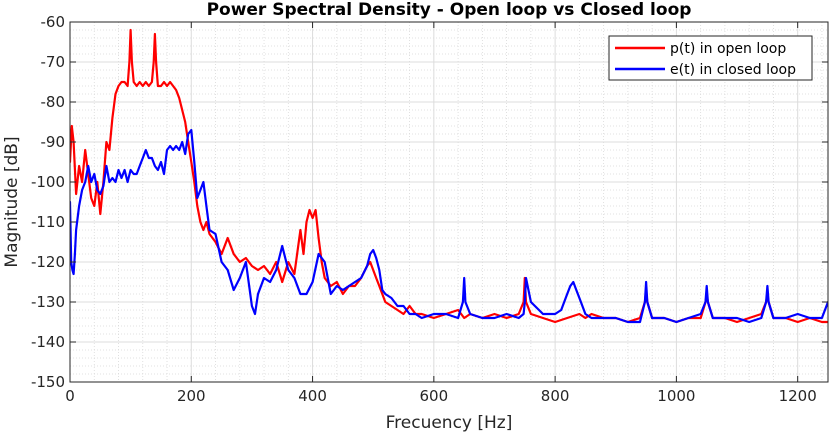  Describe the element at coordinates (53, 22) in the screenshot. I see `y-tick-label: -60` at that location.